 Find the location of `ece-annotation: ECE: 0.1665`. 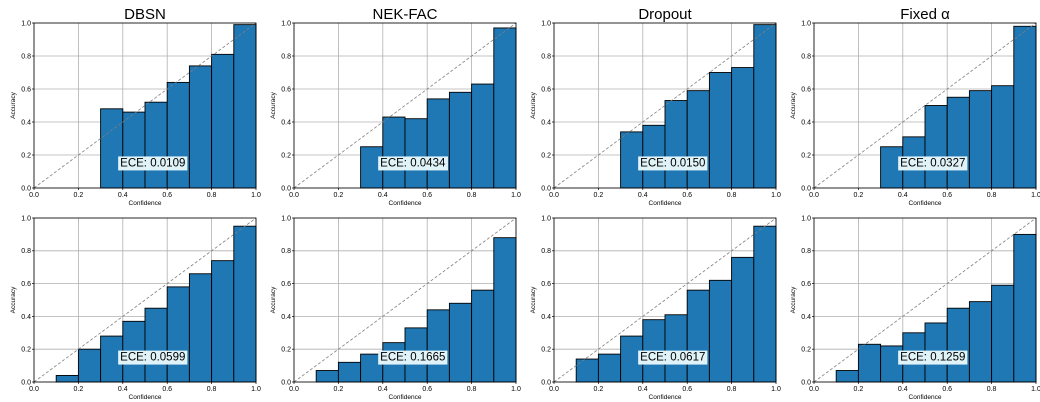

ece-annotation: ECE: 0.1665 is located at coordinates (412, 358).